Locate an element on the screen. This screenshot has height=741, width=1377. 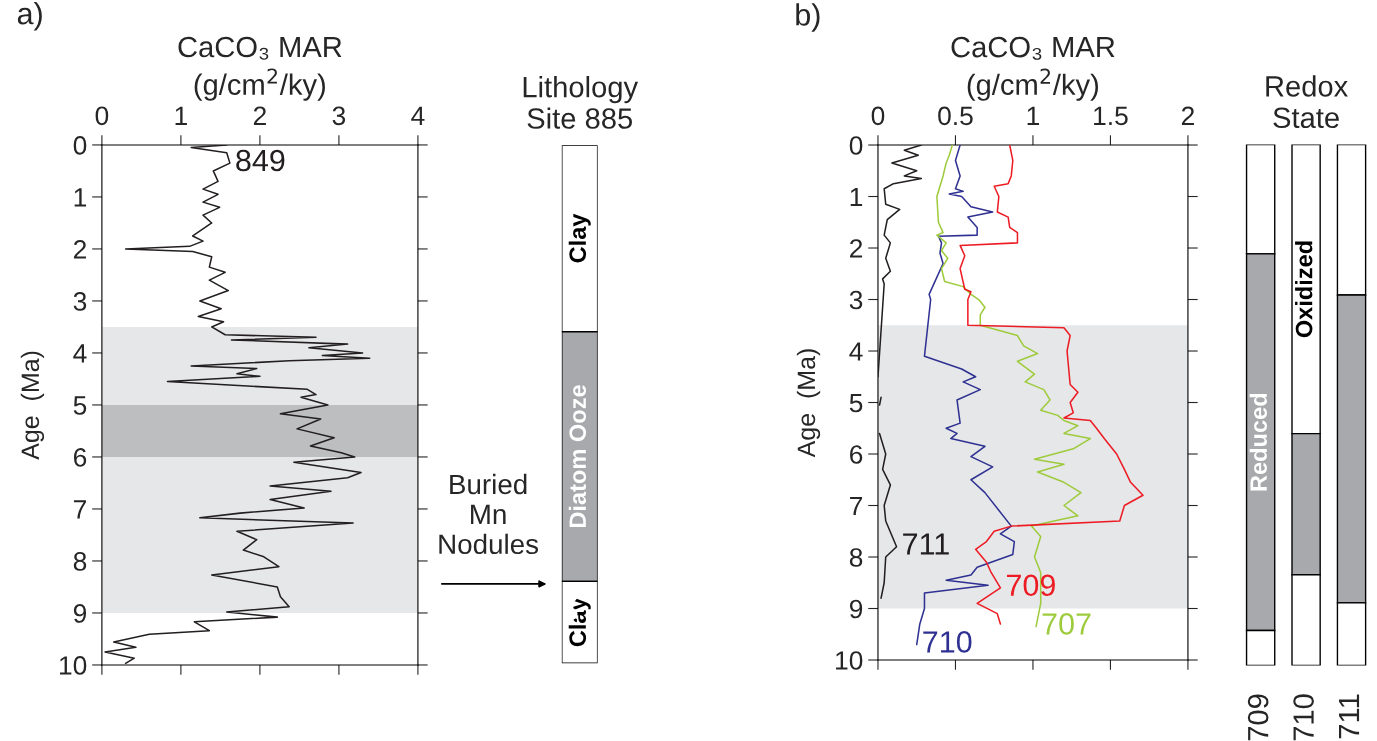
chart-title: Redox State is located at coordinates (1307, 102).